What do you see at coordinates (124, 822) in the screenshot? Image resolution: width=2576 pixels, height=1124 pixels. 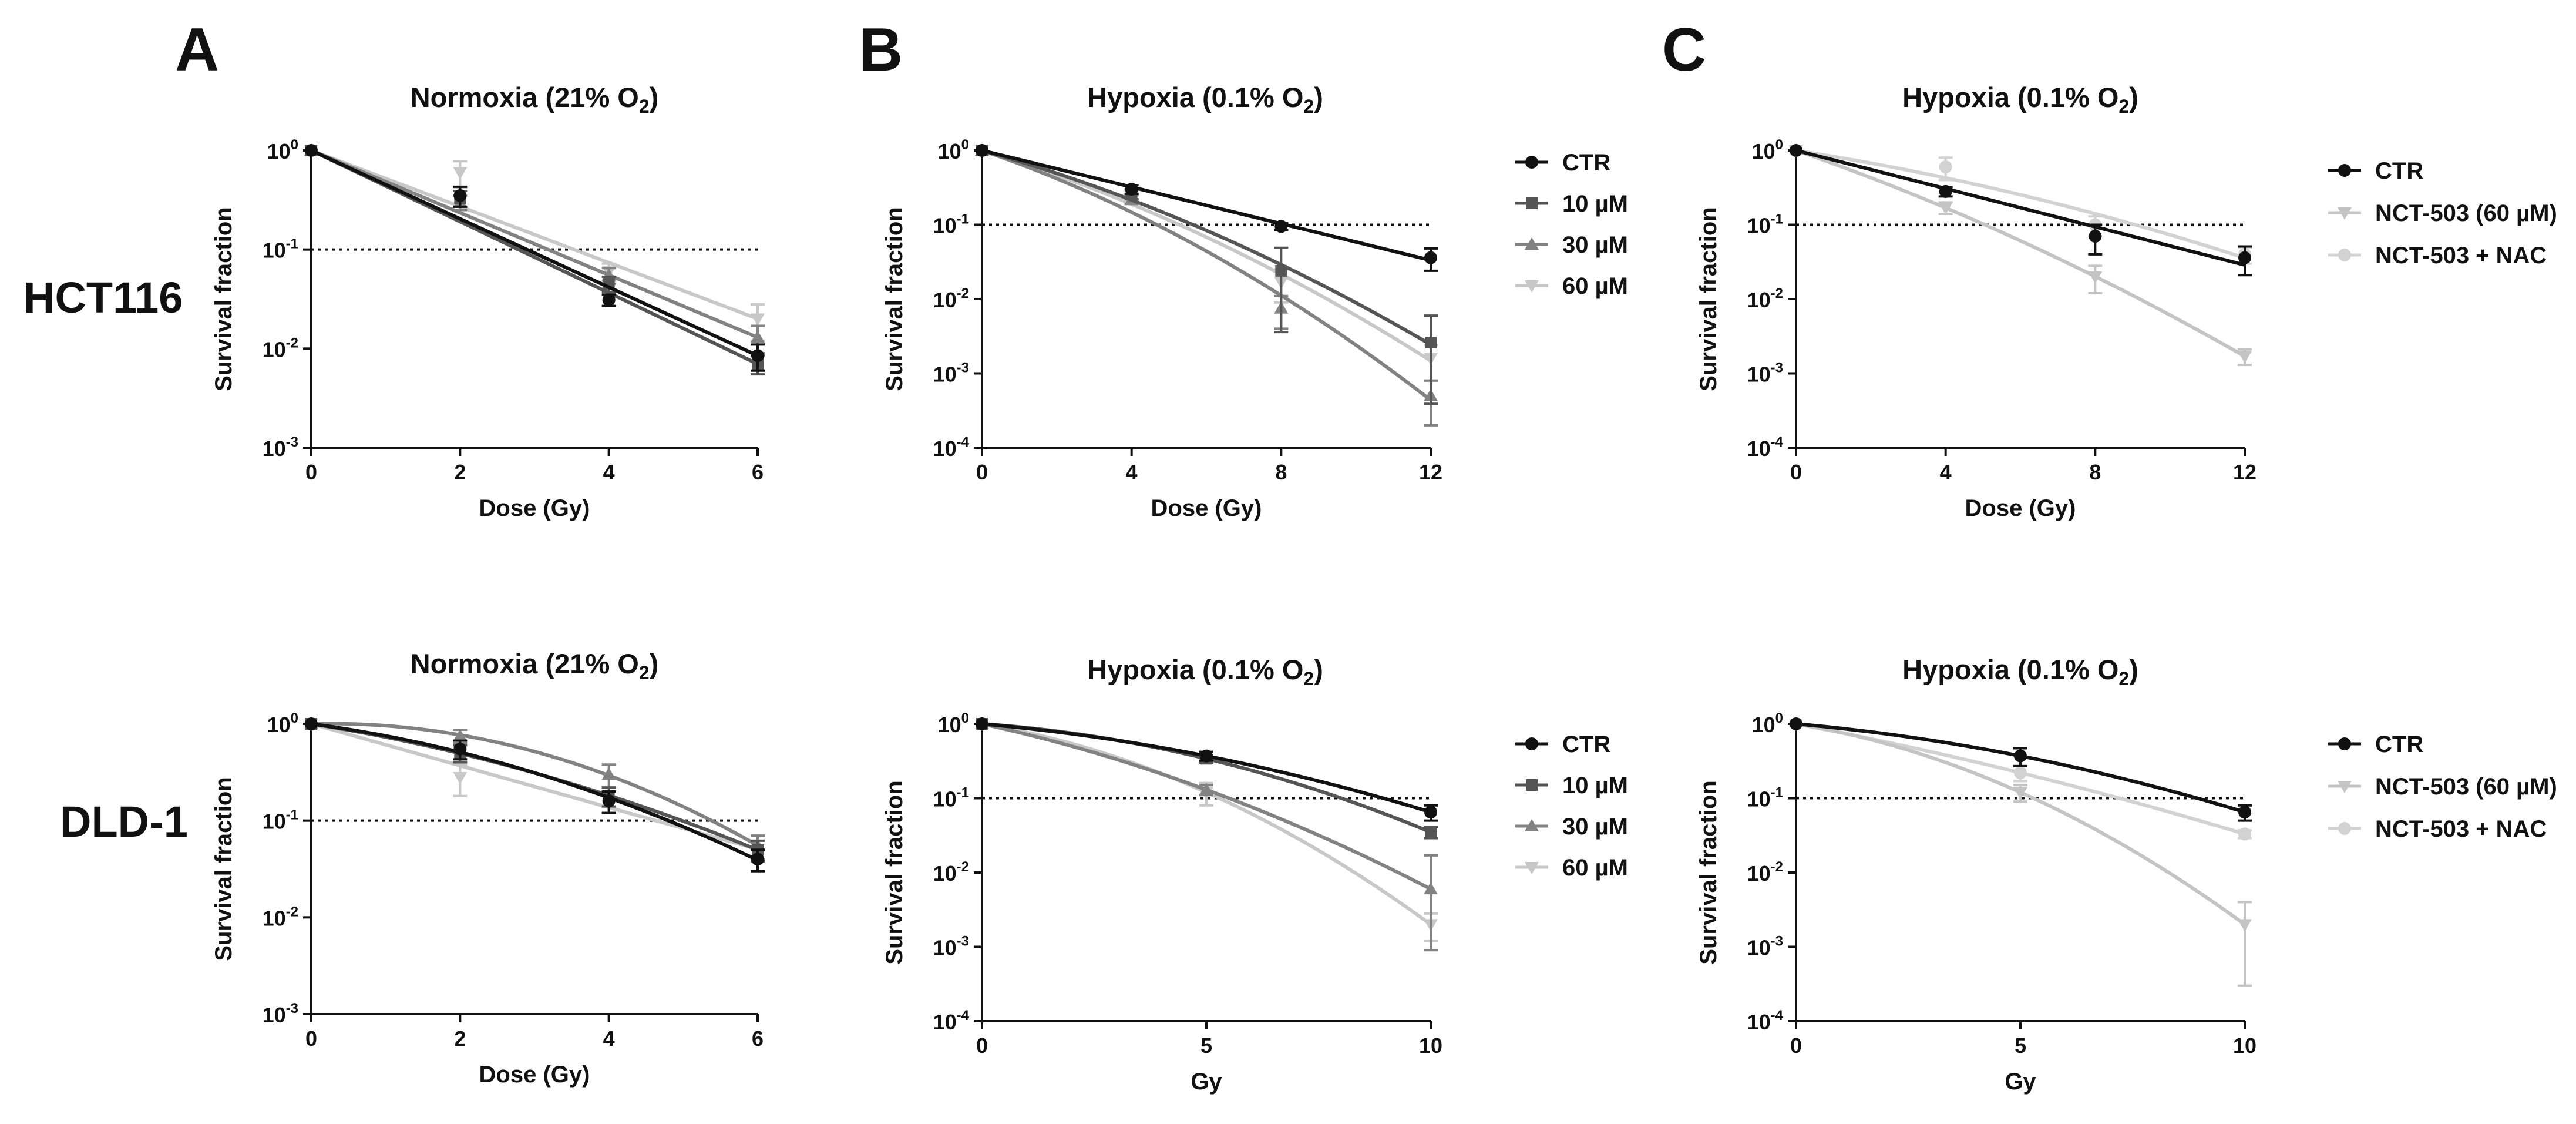 I see `row-label-dld1: DLD-1` at bounding box center [124, 822].